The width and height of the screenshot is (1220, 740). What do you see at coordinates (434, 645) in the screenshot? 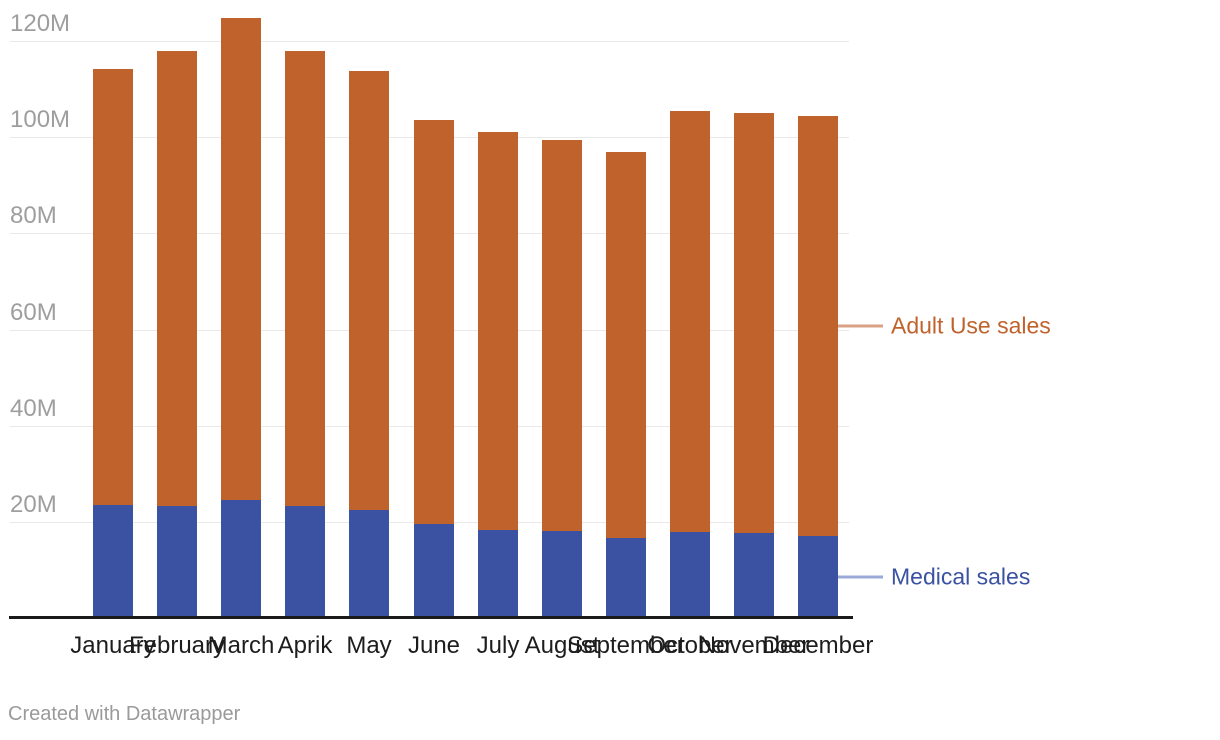
I see `x-axis-label-june: June` at bounding box center [434, 645].